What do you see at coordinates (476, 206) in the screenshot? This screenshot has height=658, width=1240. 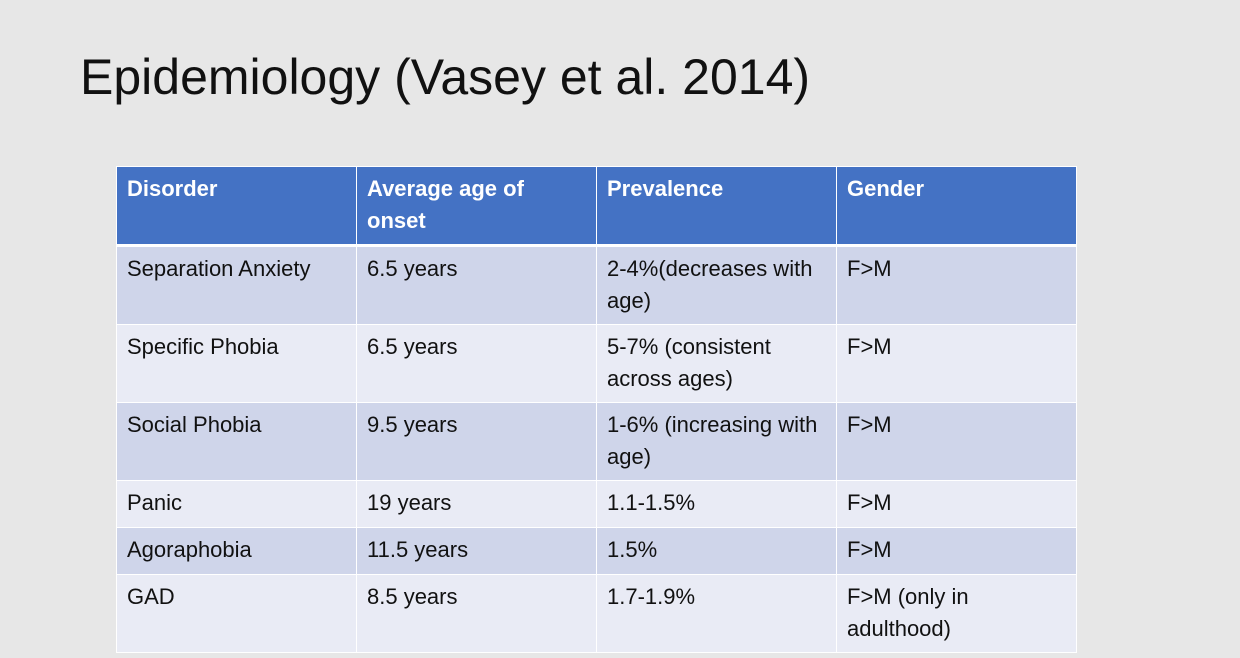 I see `header-average-age-of-onset: Average age of onset` at bounding box center [476, 206].